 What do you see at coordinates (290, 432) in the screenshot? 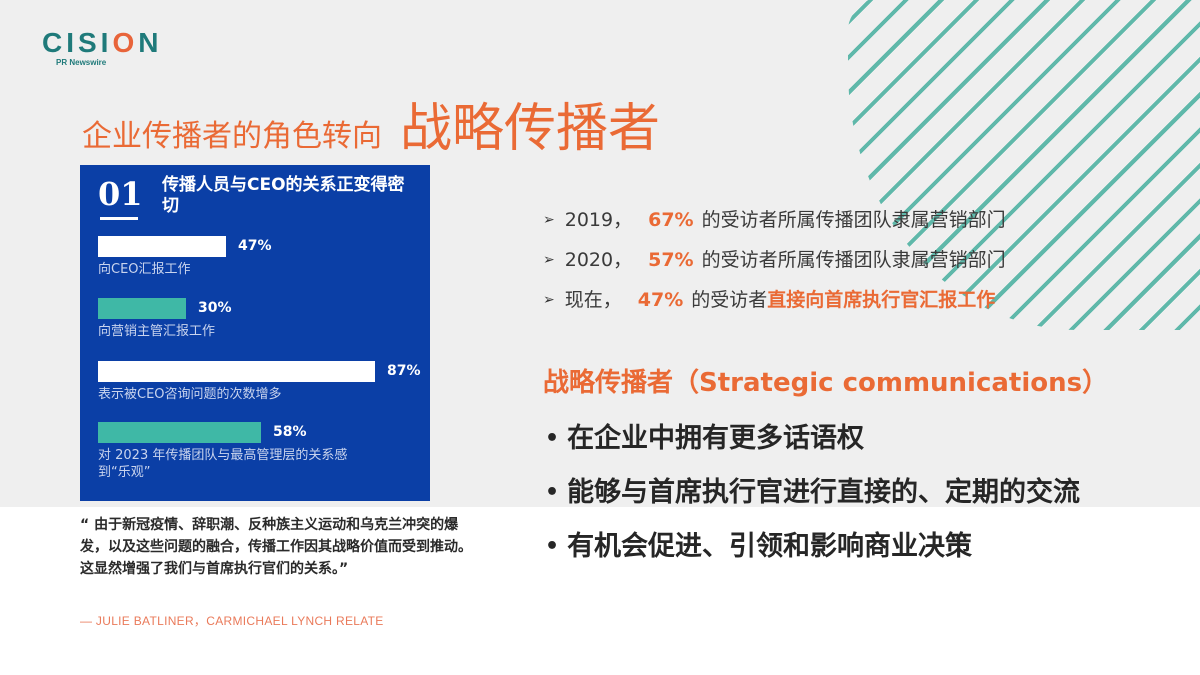
I see `metric-value: 58%` at bounding box center [290, 432].